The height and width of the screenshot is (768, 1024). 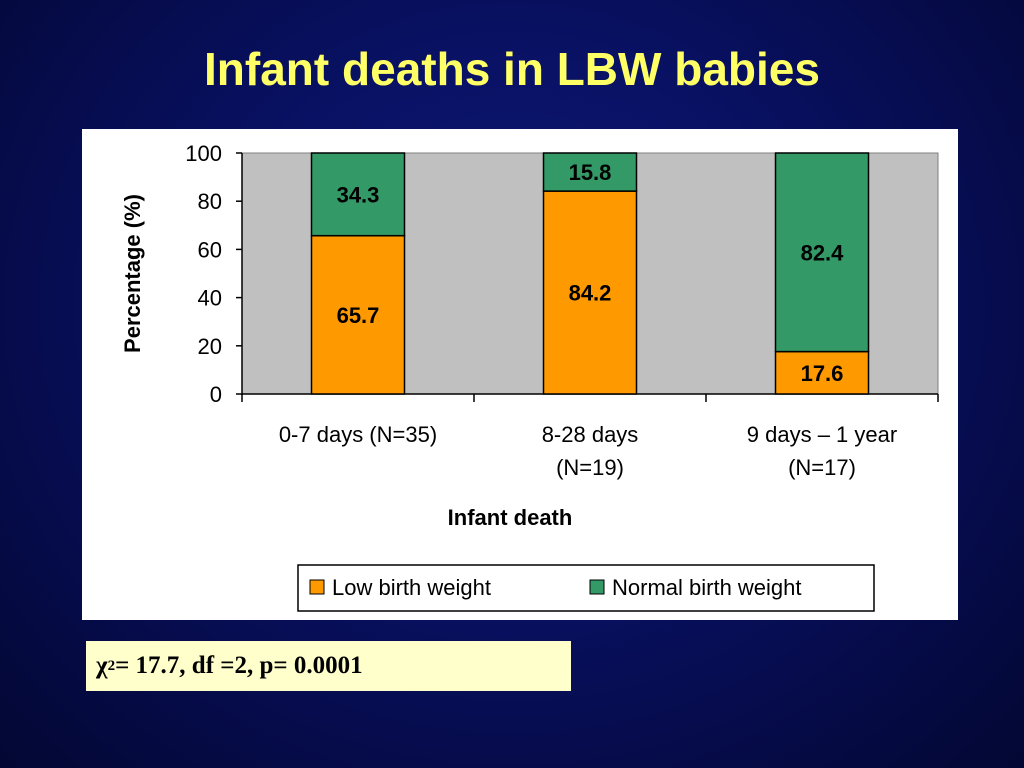 What do you see at coordinates (210, 201) in the screenshot?
I see `y-tick-label: 80` at bounding box center [210, 201].